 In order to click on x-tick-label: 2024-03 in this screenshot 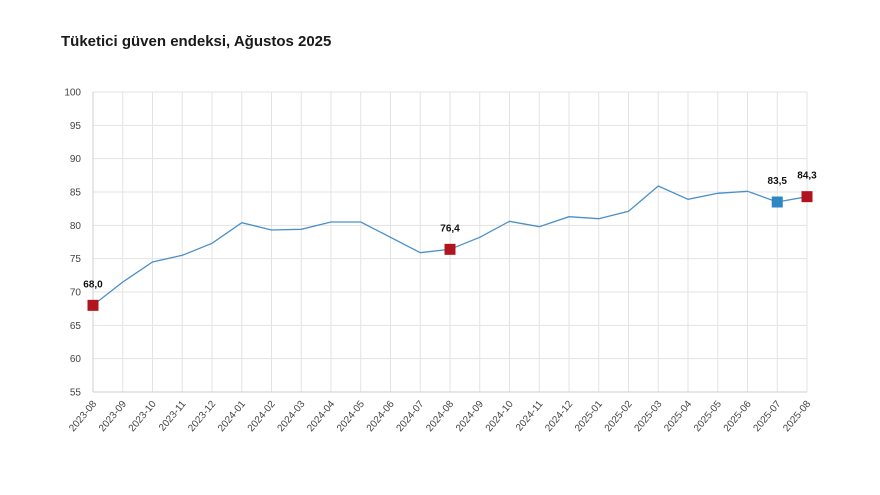, I will do `click(292, 417)`.